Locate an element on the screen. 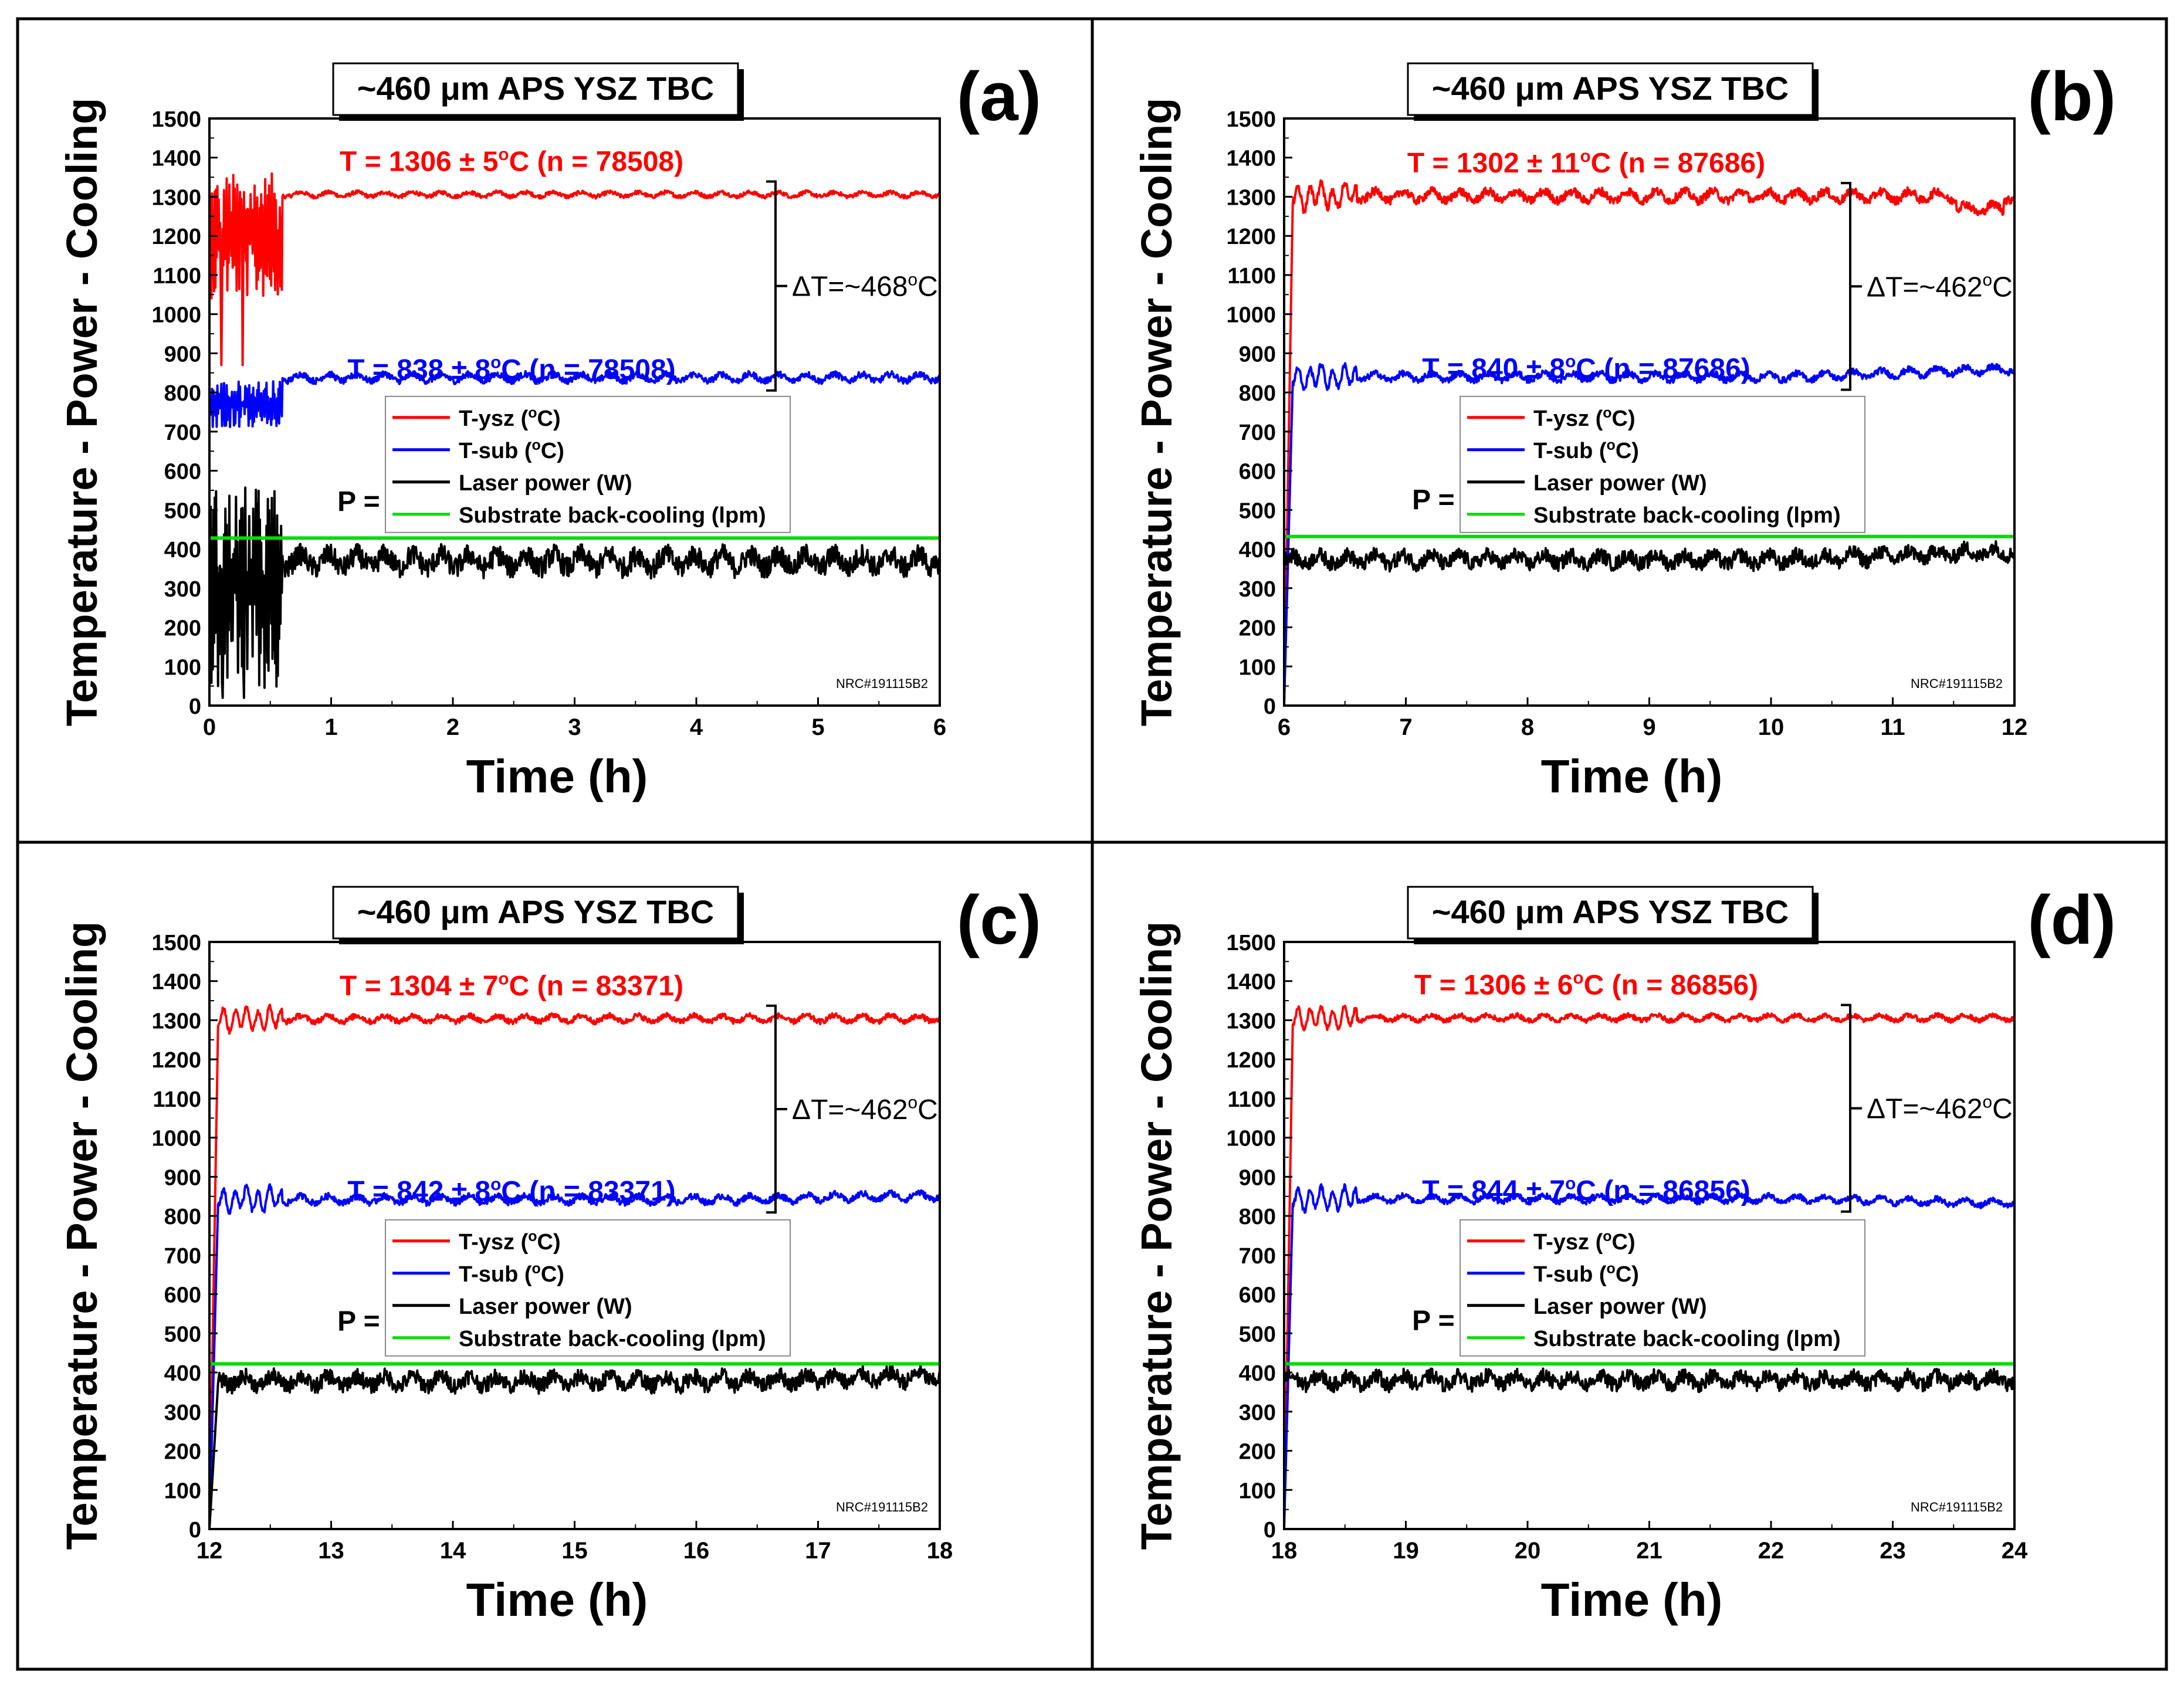 The image size is (2184, 1688). y-tick-label: 800 is located at coordinates (182, 393).